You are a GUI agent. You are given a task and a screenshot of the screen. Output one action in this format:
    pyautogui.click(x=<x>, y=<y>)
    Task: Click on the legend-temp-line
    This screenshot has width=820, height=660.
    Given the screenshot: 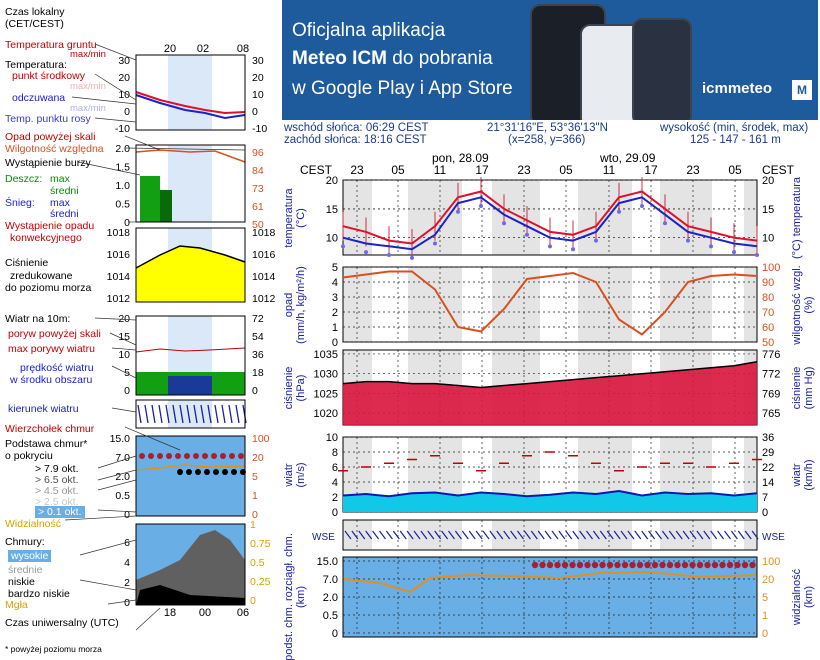 What is the action you would take?
    pyautogui.click(x=190, y=103)
    